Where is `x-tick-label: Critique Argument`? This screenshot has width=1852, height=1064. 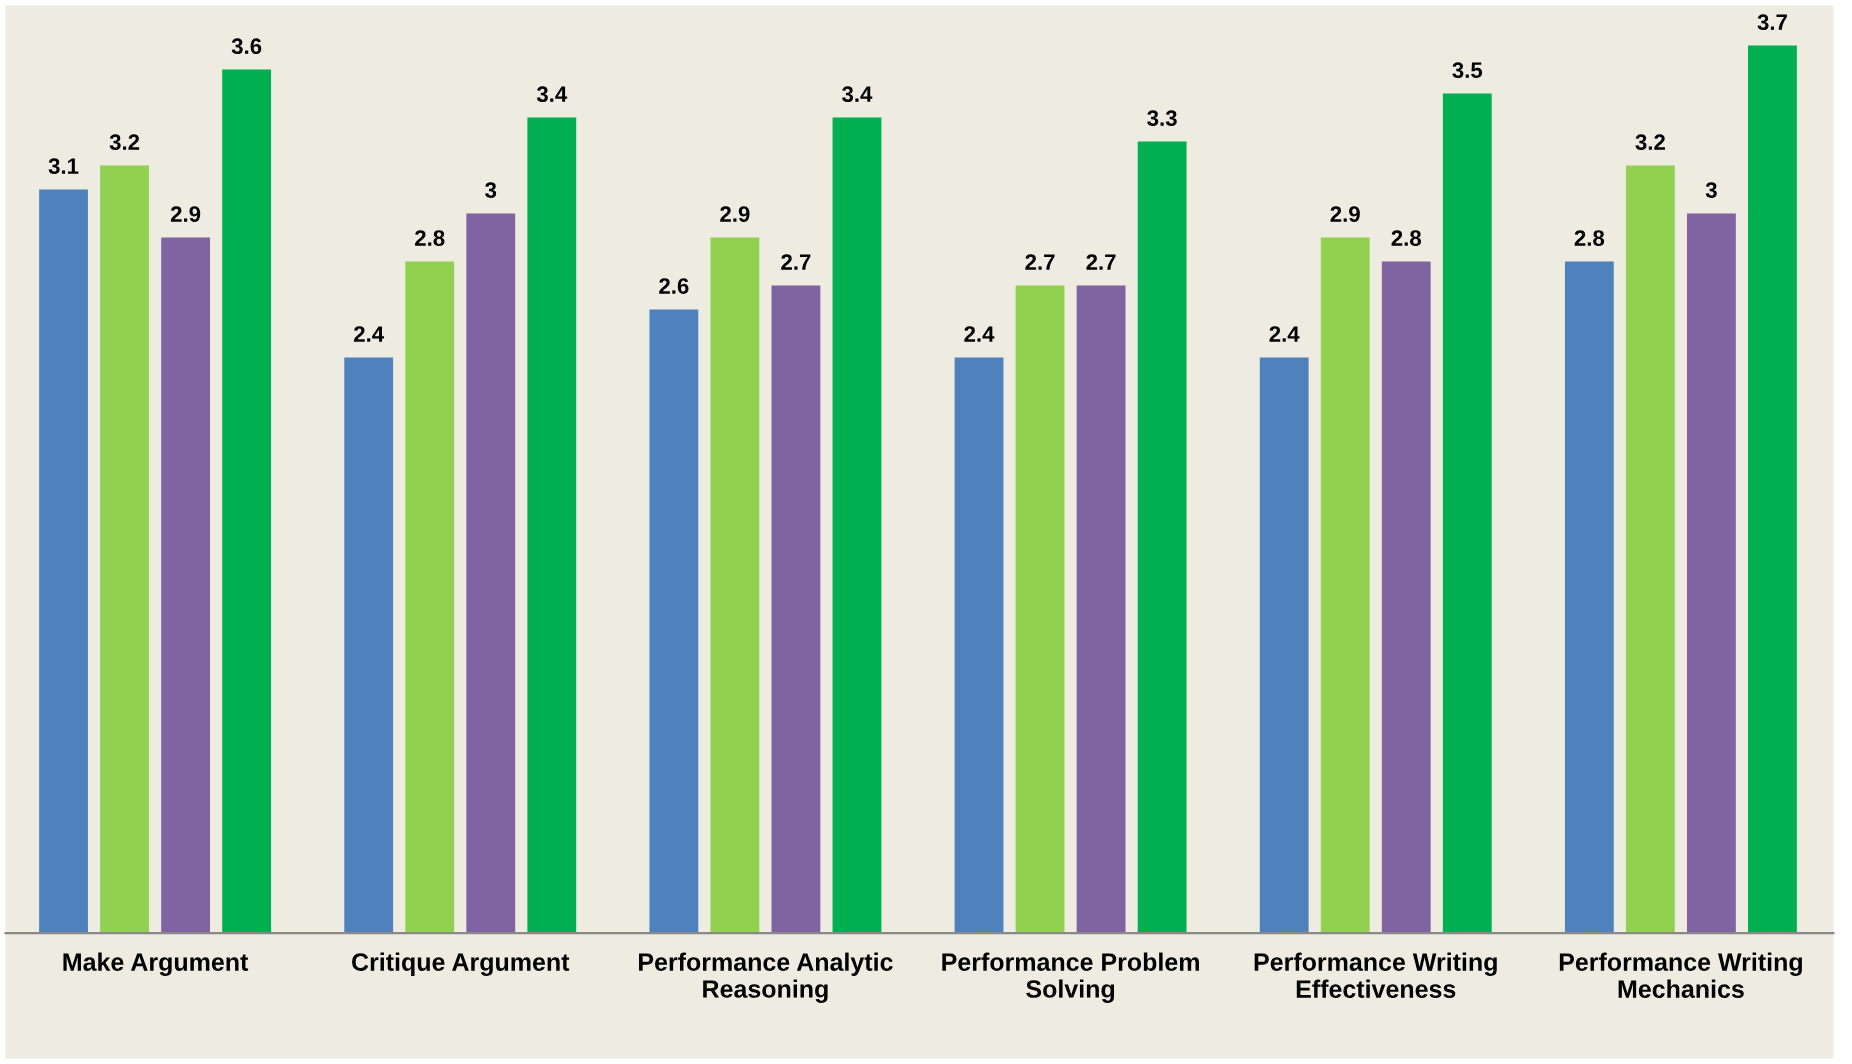
x-tick-label: Critique Argument is located at coordinates (461, 964).